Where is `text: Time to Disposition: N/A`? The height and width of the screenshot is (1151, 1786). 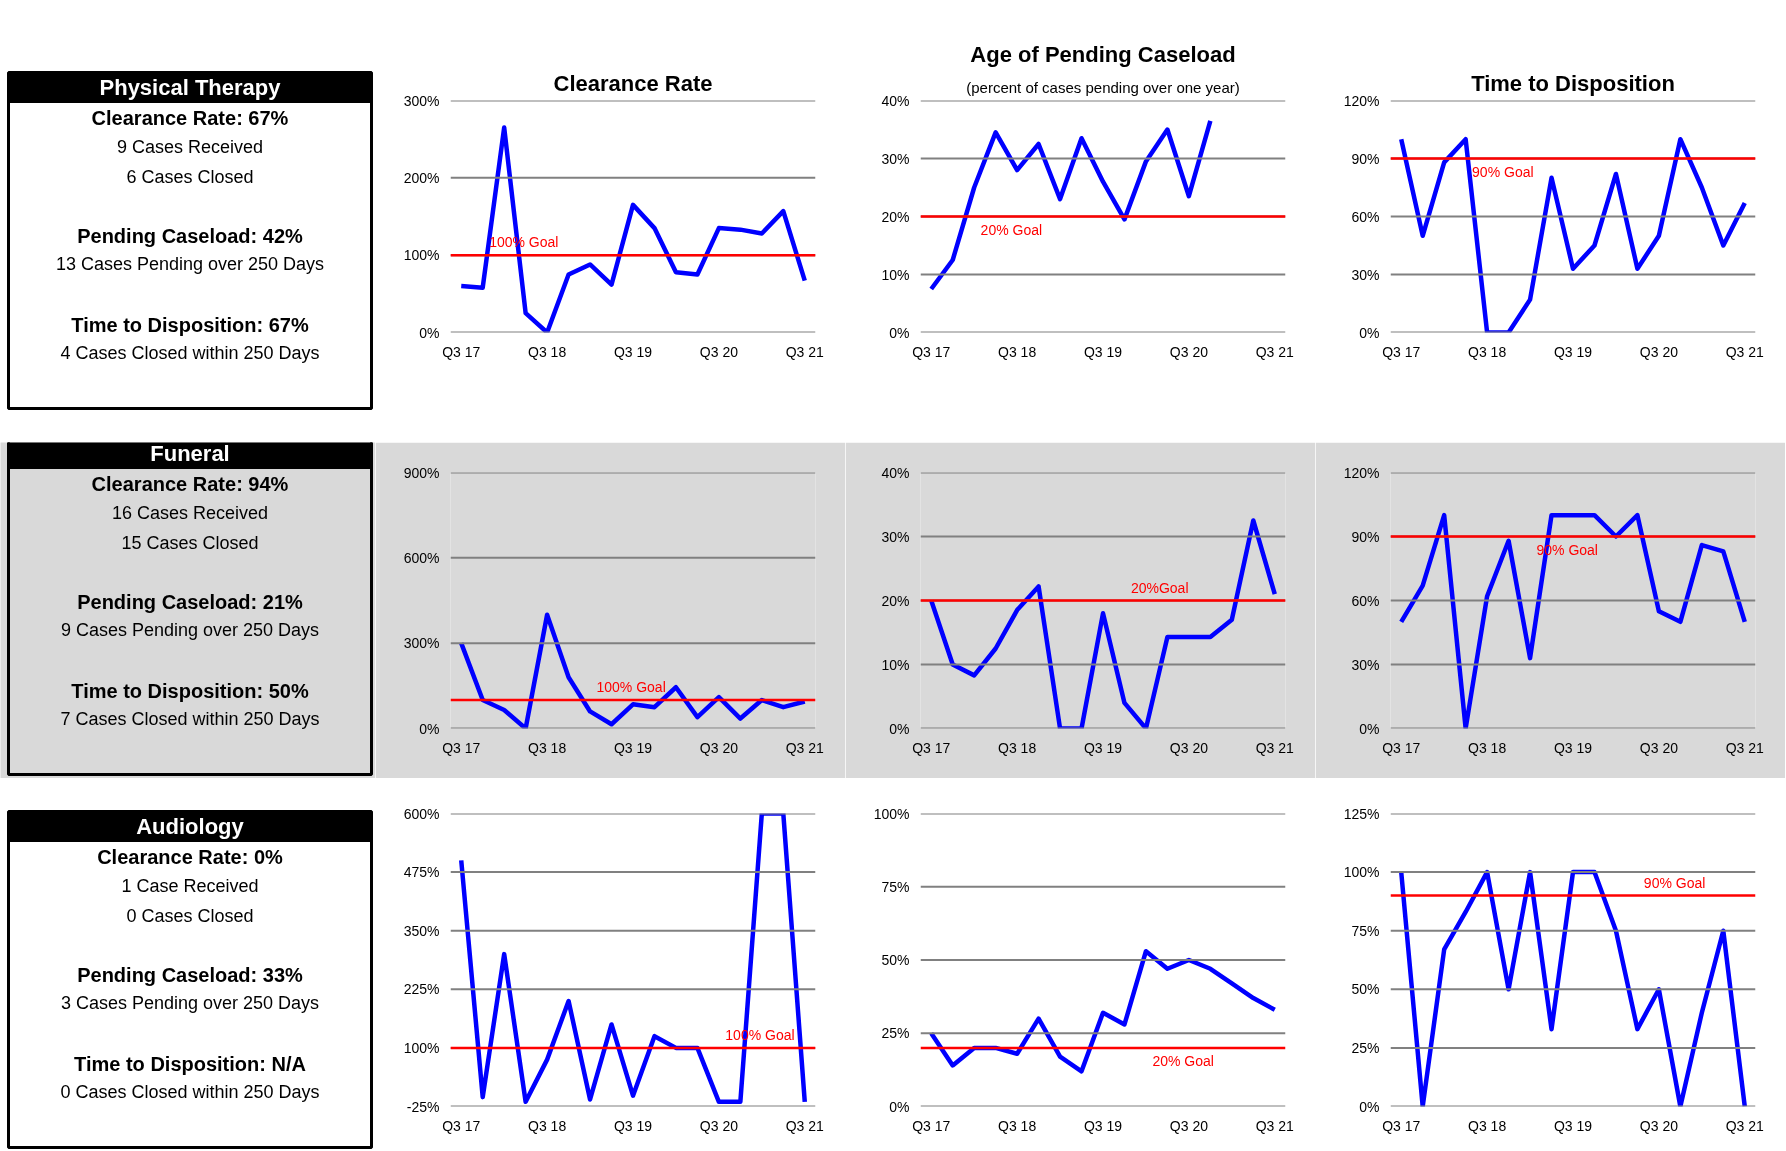 text: Time to Disposition: N/A is located at coordinates (190, 1063).